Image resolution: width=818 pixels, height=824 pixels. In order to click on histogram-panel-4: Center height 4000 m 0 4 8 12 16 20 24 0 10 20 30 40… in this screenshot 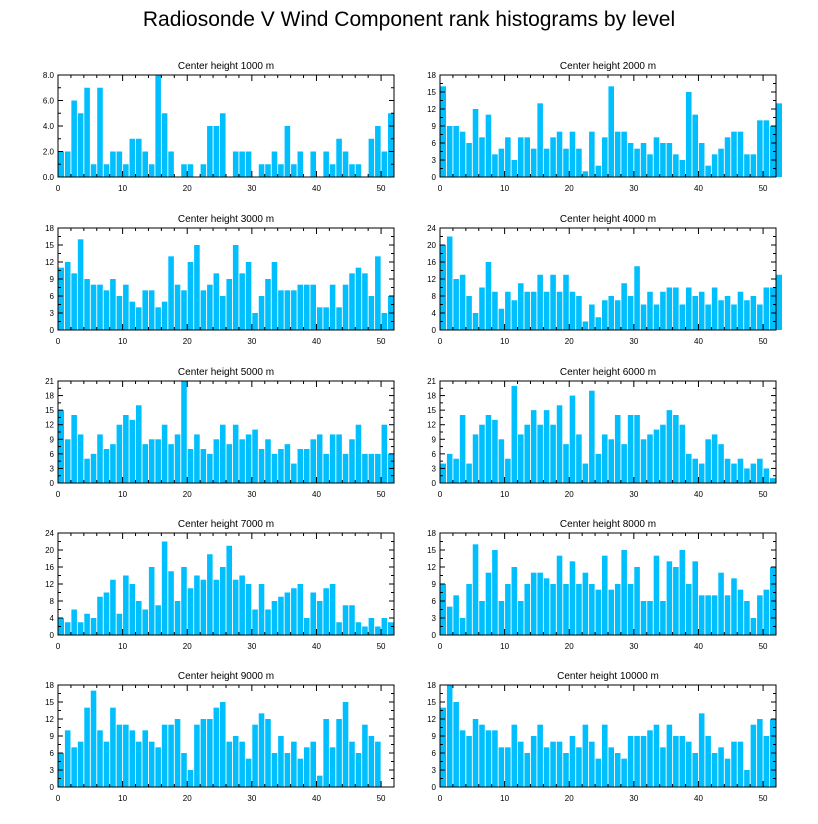, I will do `click(605, 280)`.